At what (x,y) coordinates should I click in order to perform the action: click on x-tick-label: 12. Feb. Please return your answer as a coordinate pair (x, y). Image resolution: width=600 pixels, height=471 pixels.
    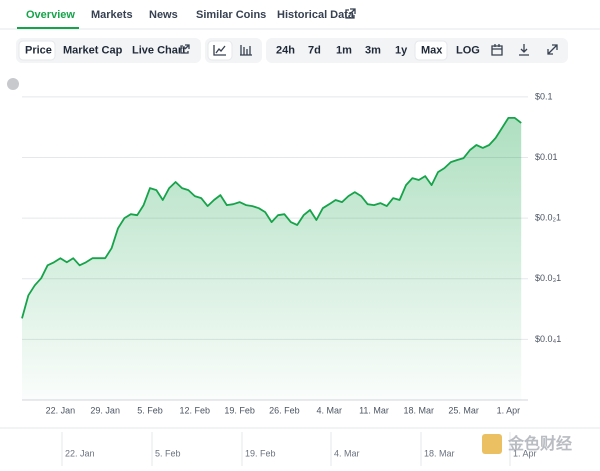
    Looking at the image, I should click on (195, 410).